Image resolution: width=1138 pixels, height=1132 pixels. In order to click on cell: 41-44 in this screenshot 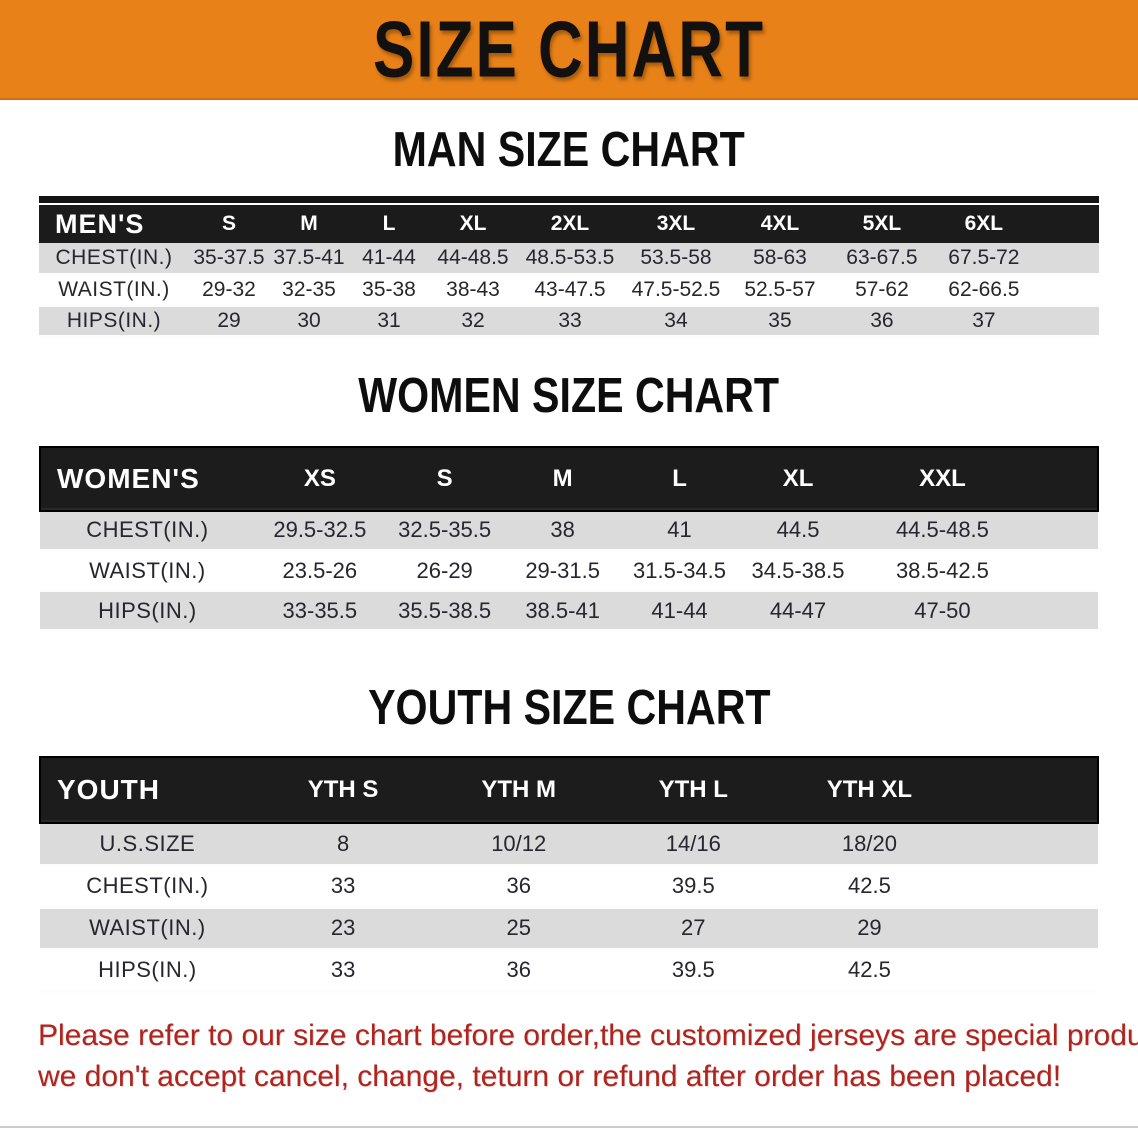, I will do `click(389, 258)`.